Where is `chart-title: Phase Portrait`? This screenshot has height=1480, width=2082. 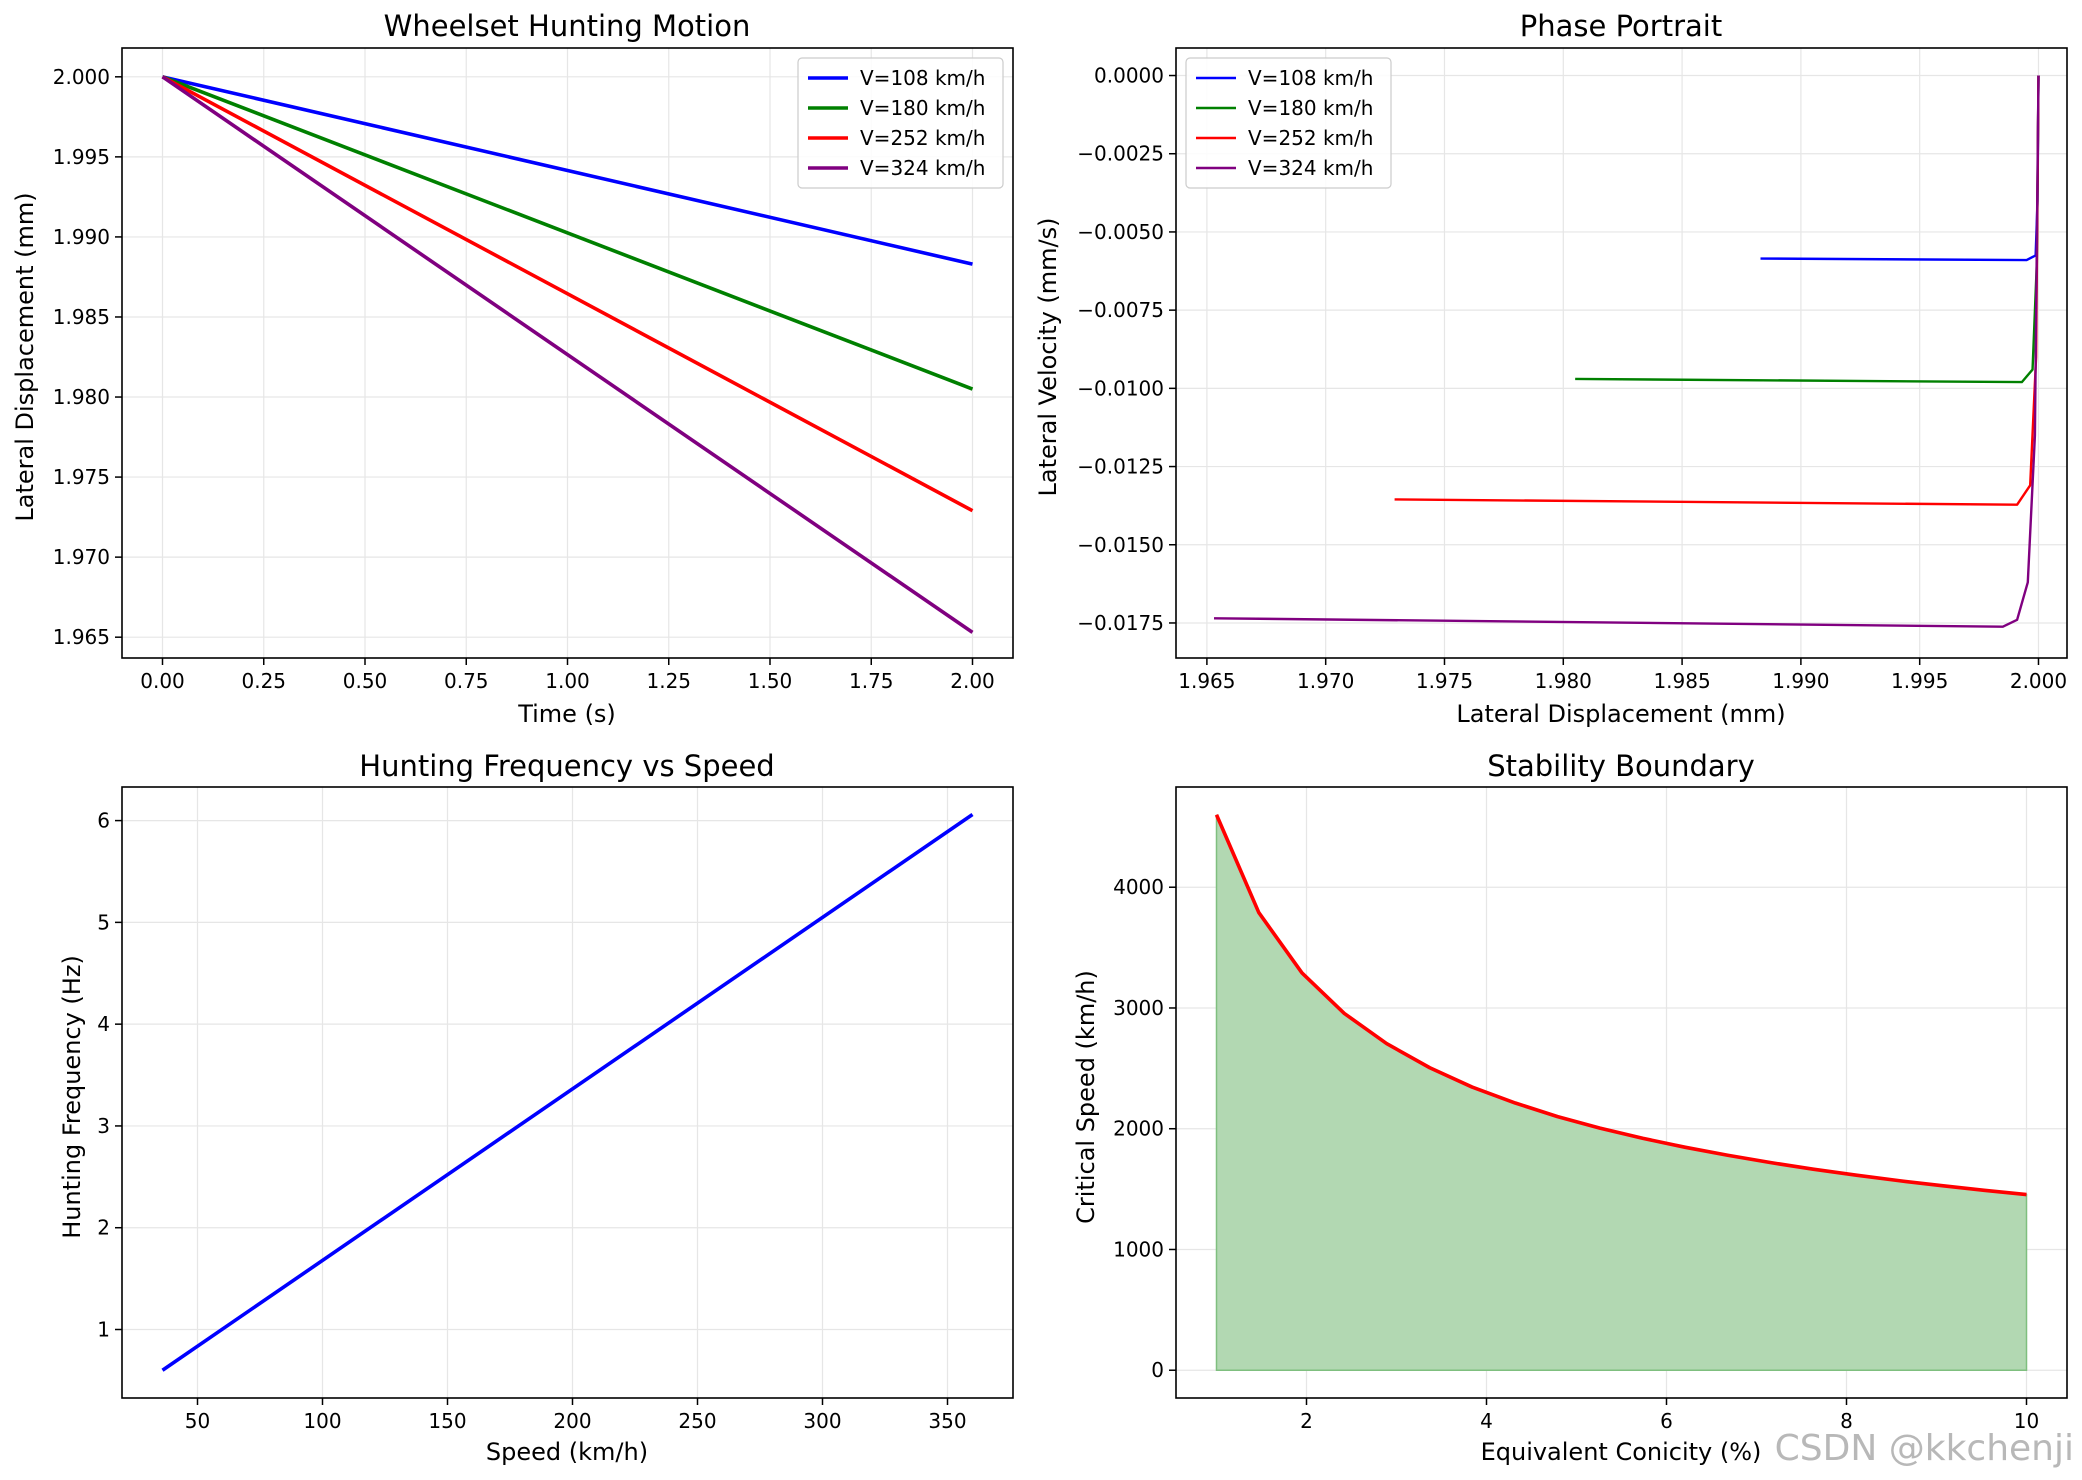
chart-title: Phase Portrait is located at coordinates (1621, 26).